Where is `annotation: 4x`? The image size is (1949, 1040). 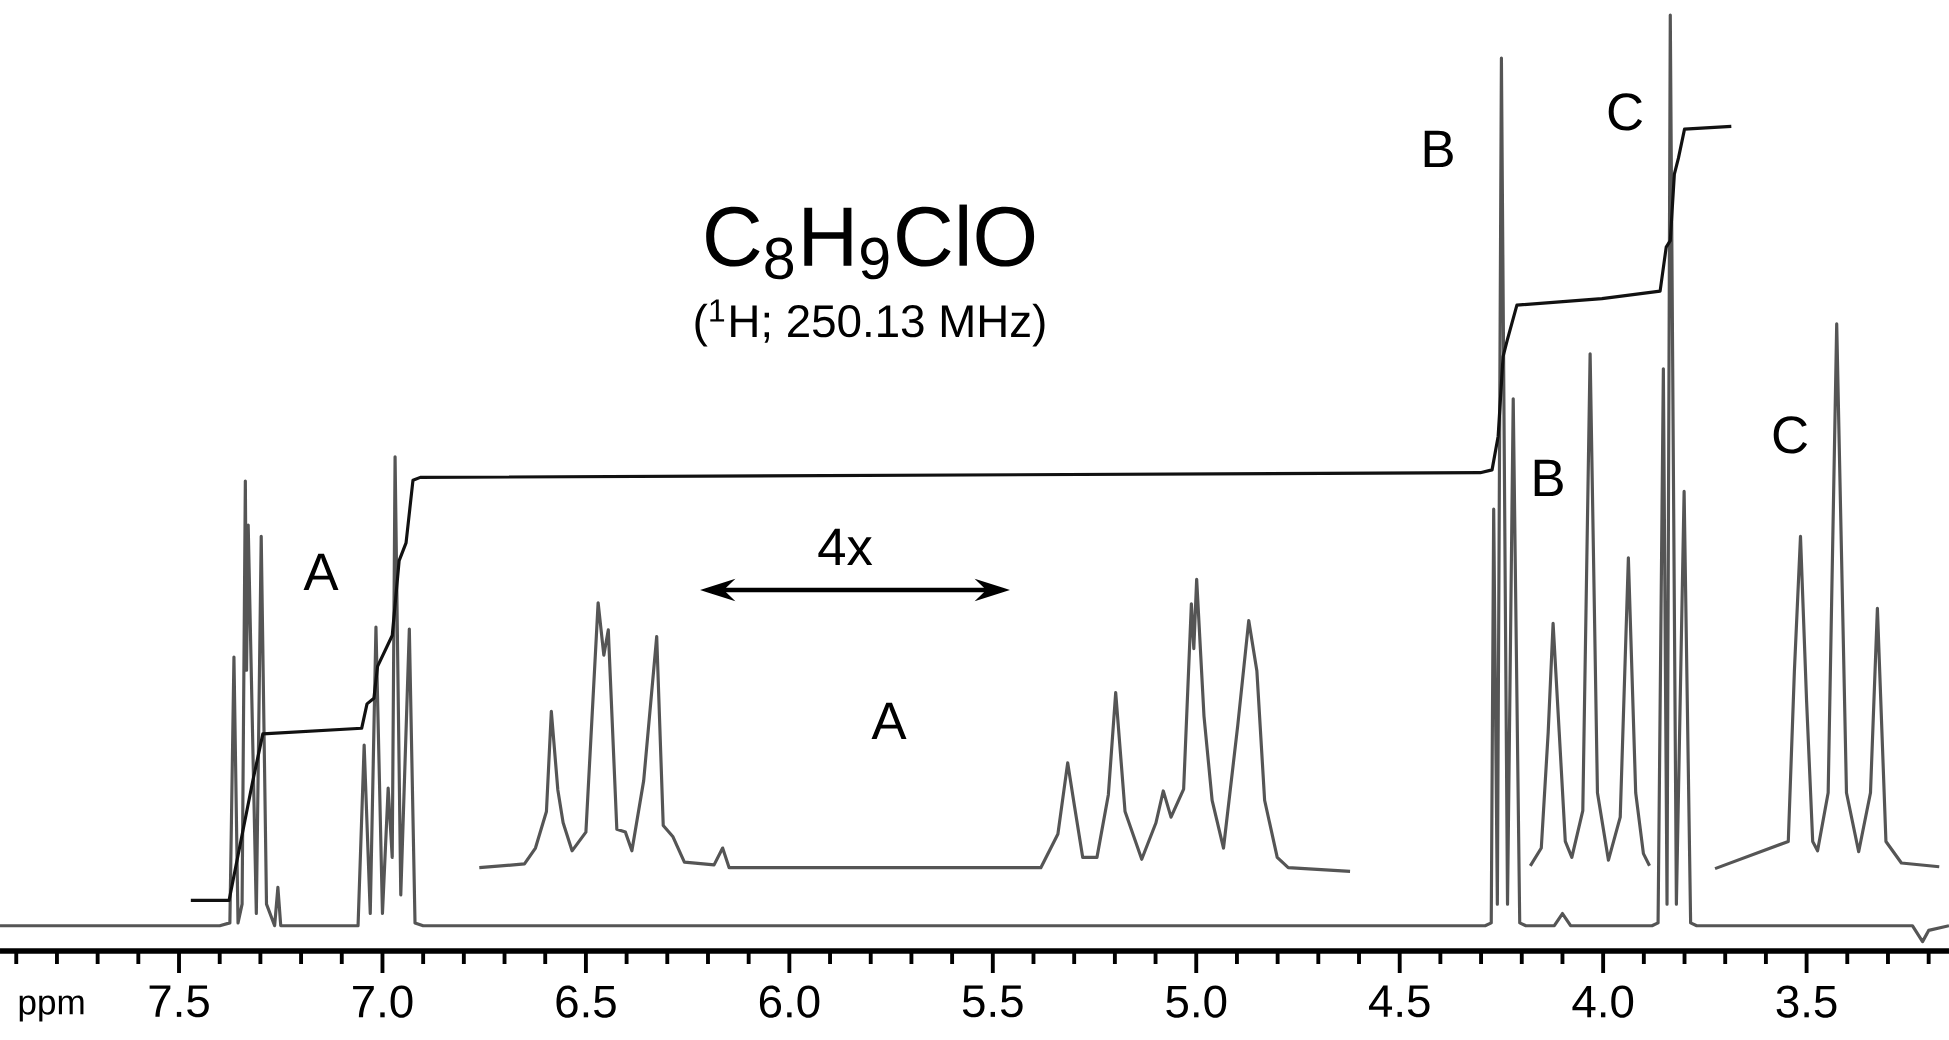 annotation: 4x is located at coordinates (845, 547).